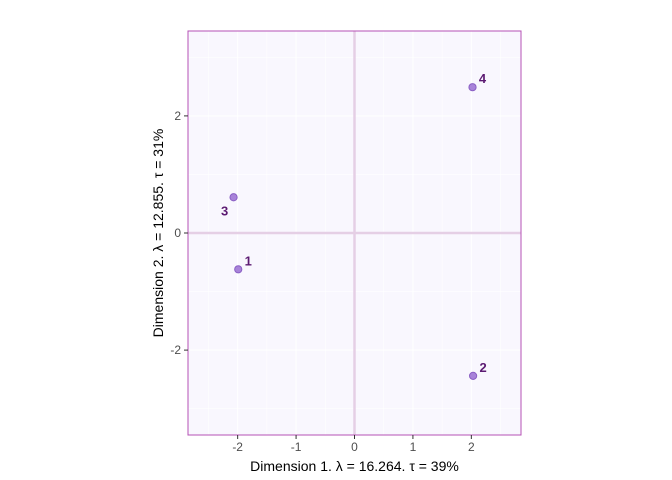  Describe the element at coordinates (175, 350) in the screenshot. I see `y-tick-label: -2` at that location.